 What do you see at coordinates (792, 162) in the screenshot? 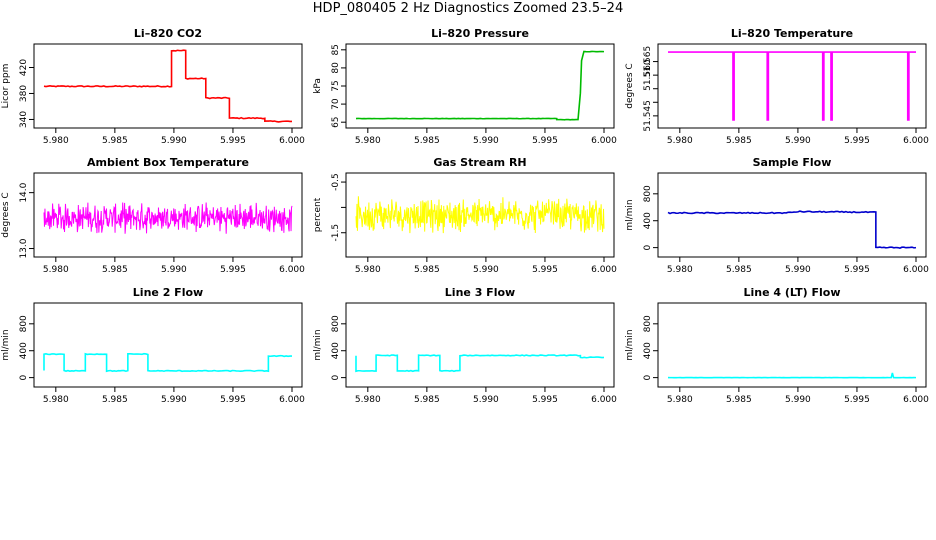
I see `panel-title: Sample Flow` at bounding box center [792, 162].